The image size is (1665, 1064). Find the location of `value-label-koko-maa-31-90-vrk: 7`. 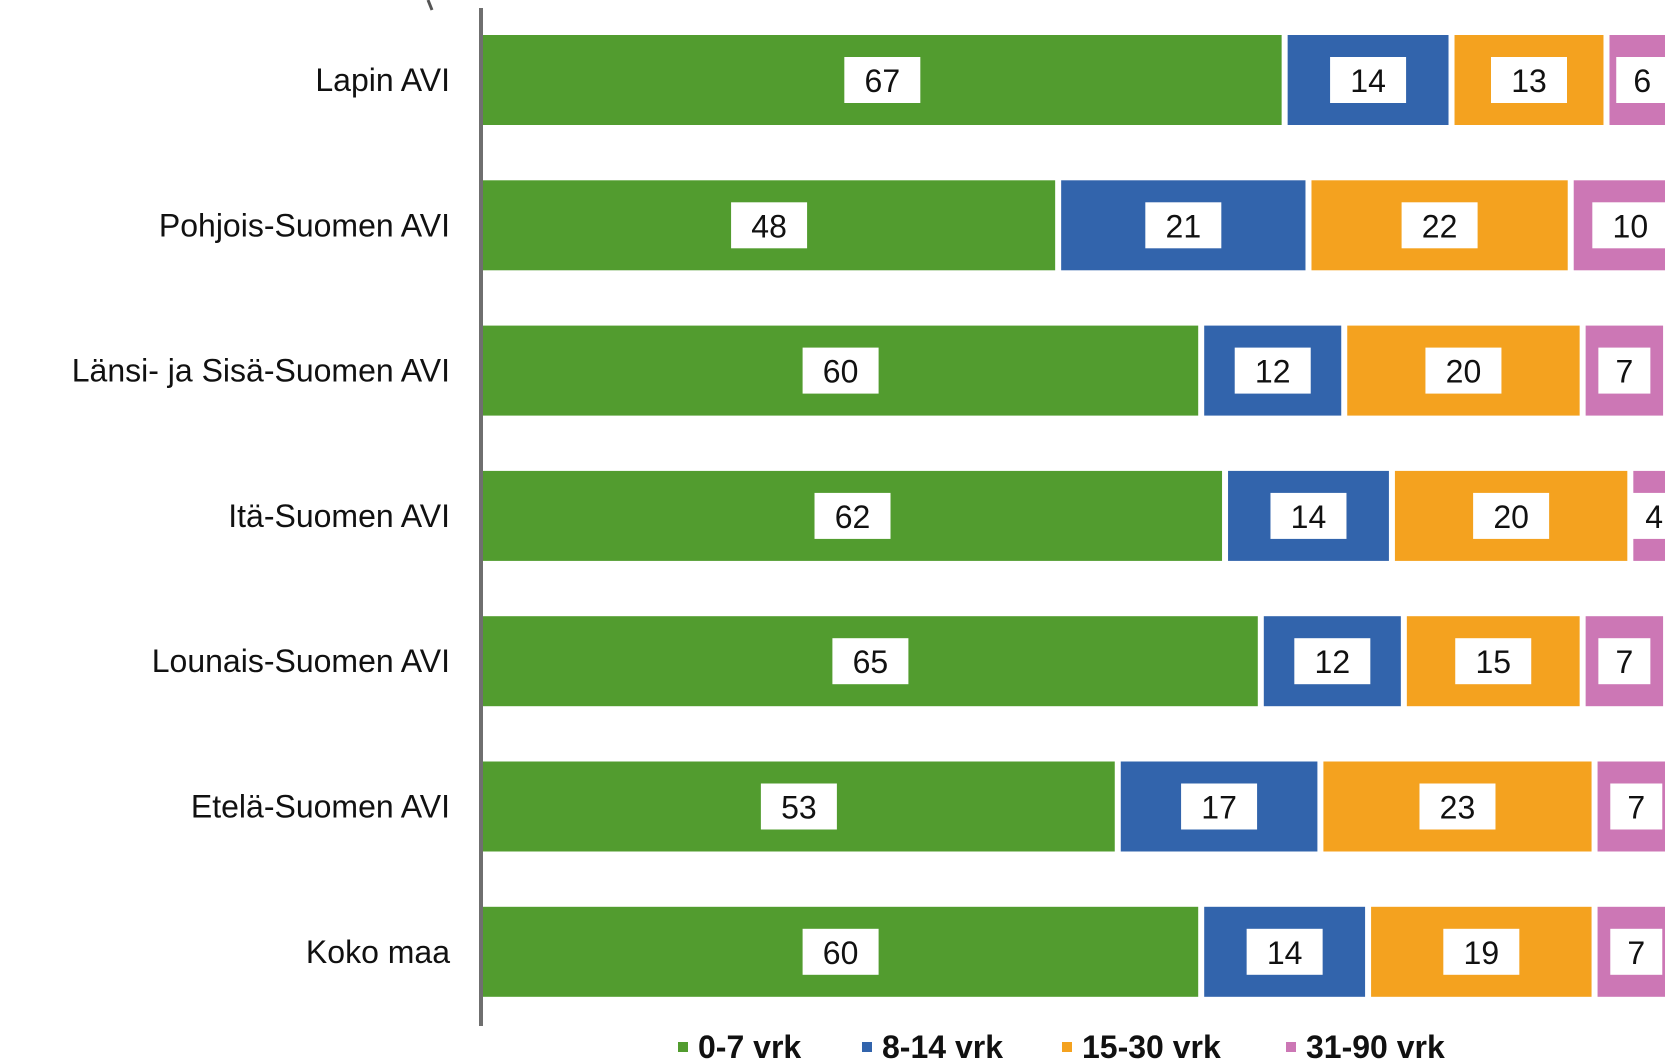

value-label-koko-maa-31-90-vrk: 7 is located at coordinates (1636, 953).